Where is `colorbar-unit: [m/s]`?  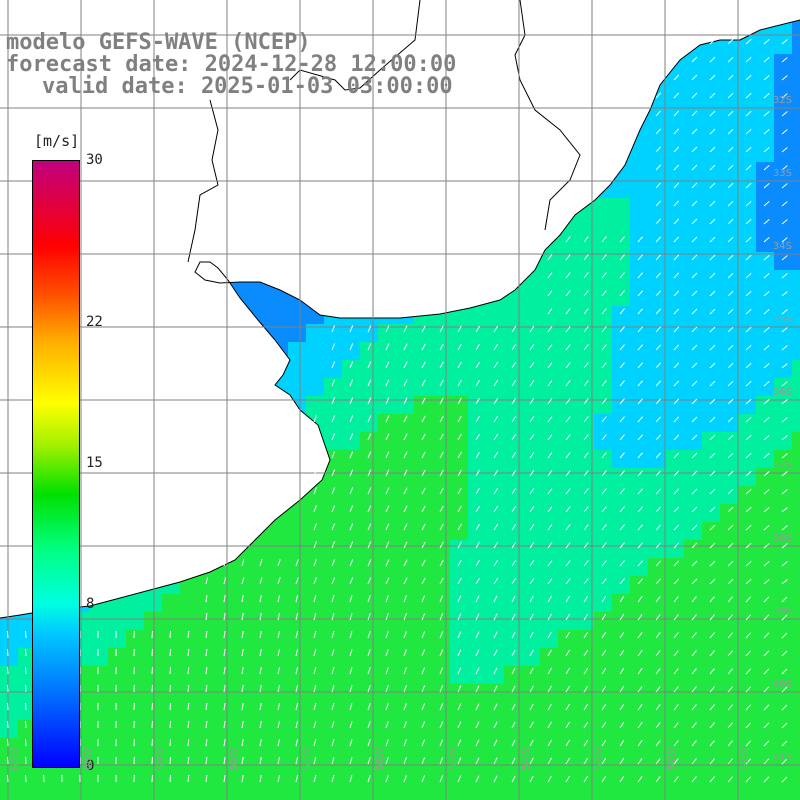 colorbar-unit: [m/s] is located at coordinates (57, 141).